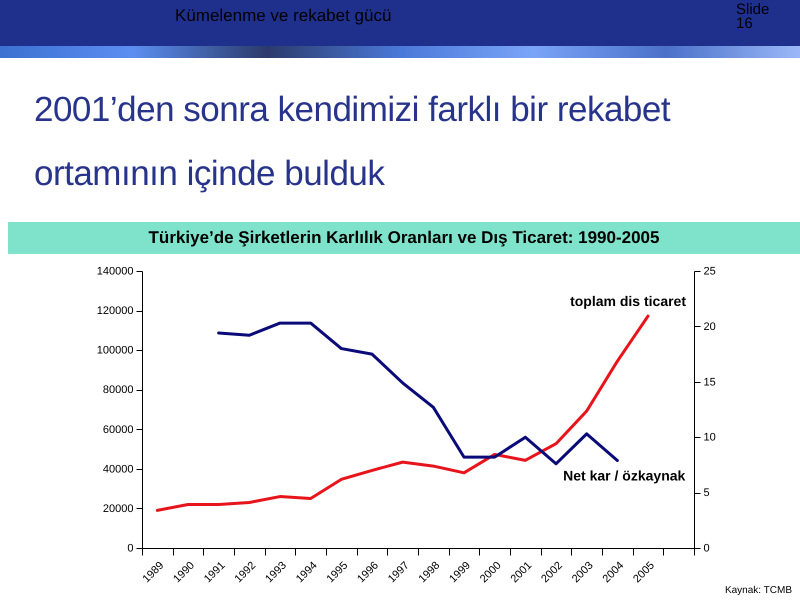 This screenshot has height=600, width=800. I want to click on chart-title: Türkiye’de Şirketlerin Karlılık Oranları ve Dış Ticaret: 1990-2005, so click(404, 238).